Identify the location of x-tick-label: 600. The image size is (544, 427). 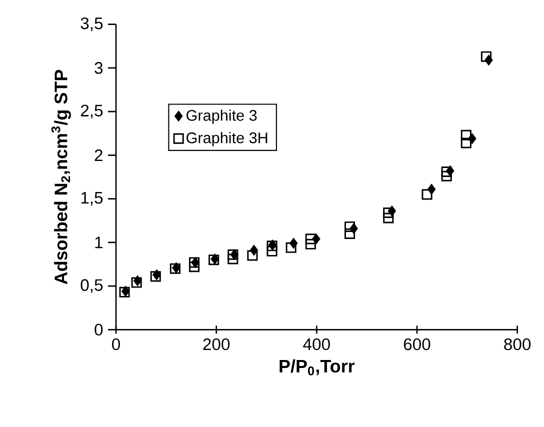
(417, 344).